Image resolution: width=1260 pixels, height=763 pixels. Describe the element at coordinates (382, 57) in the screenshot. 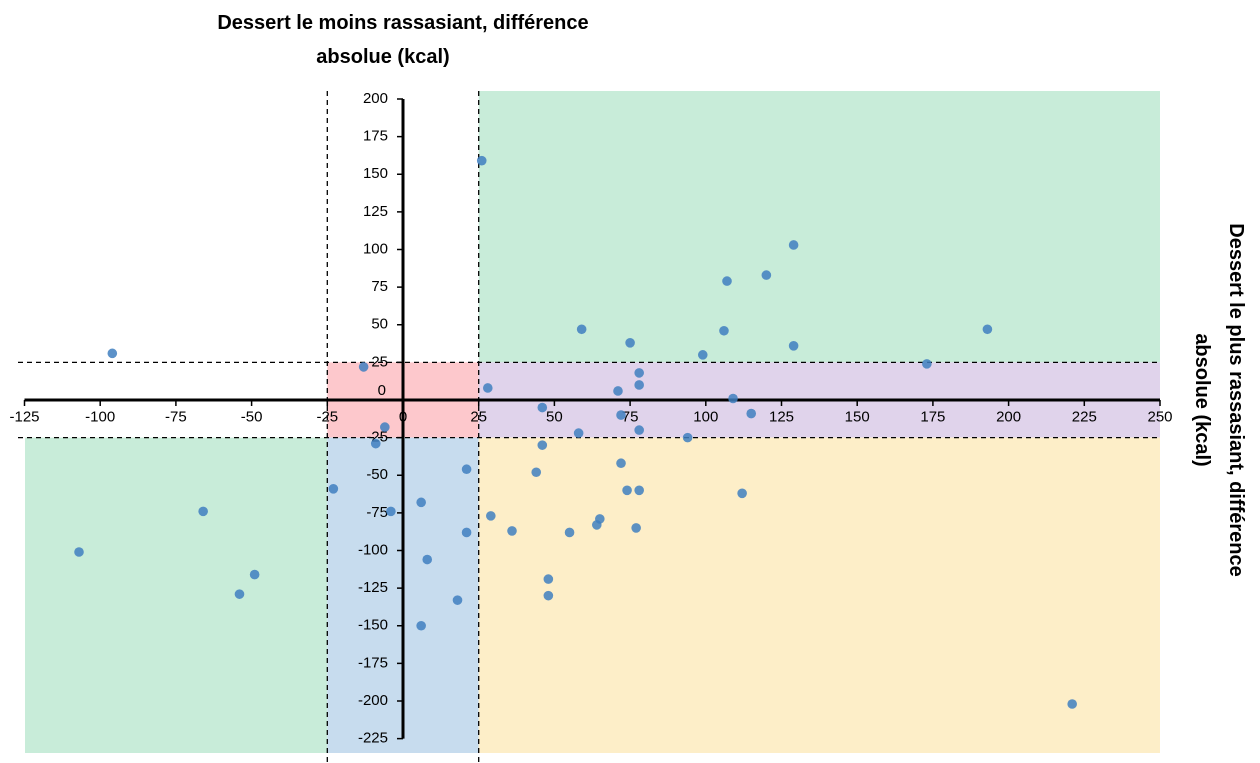

I see `chart-title-line-2: absolue (kcal)` at that location.